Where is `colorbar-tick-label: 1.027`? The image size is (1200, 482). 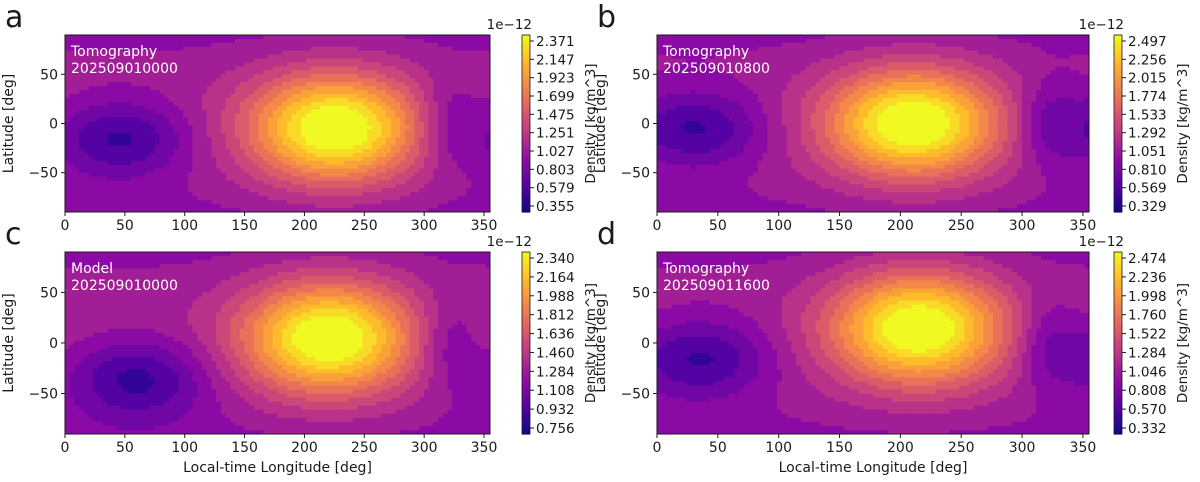 colorbar-tick-label: 1.027 is located at coordinates (555, 152).